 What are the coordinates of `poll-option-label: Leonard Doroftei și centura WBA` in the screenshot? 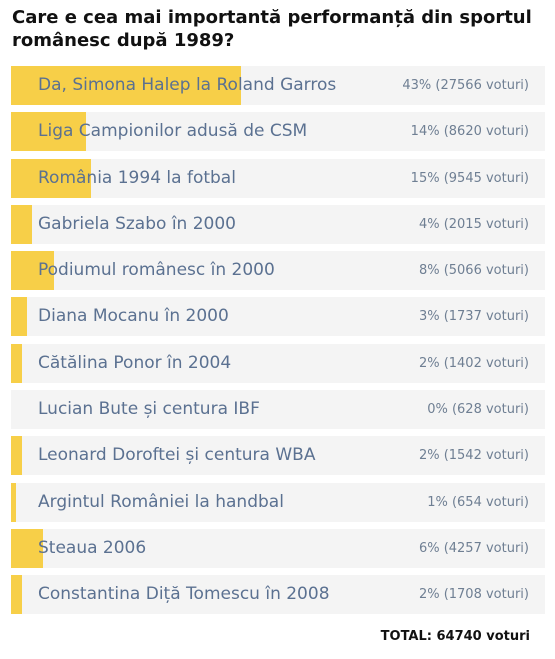 It's located at (177, 455).